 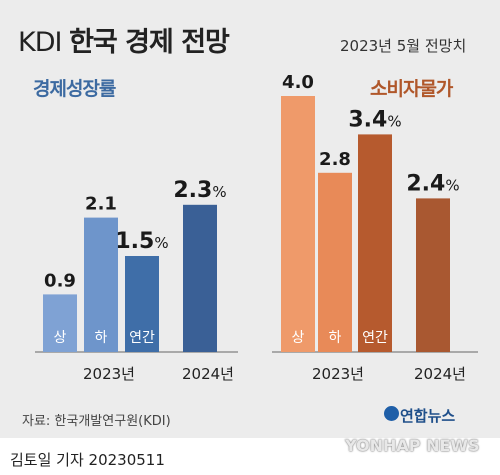 What do you see at coordinates (425, 183) in the screenshot?
I see `value-number: 2.4` at bounding box center [425, 183].